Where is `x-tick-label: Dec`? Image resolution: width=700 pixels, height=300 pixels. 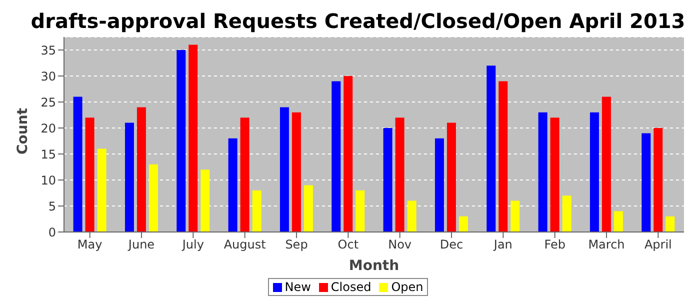
x-tick-label: Dec is located at coordinates (452, 245).